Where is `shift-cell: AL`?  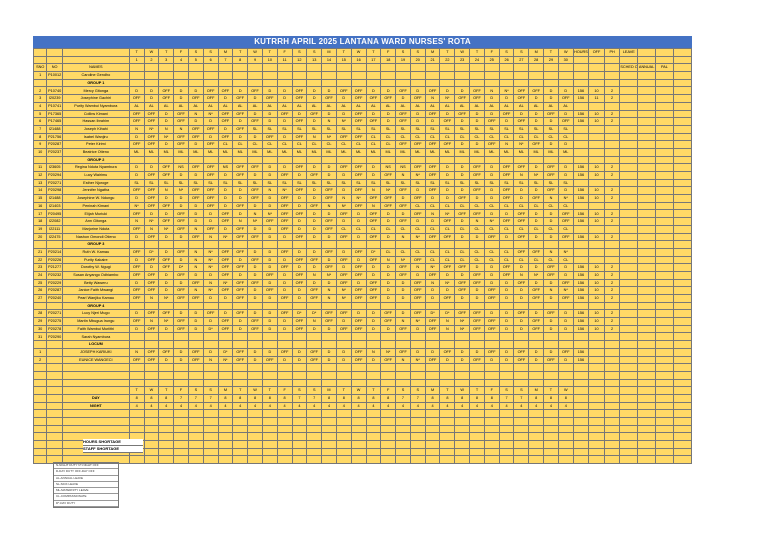
shift-cell: AL is located at coordinates (195, 106).